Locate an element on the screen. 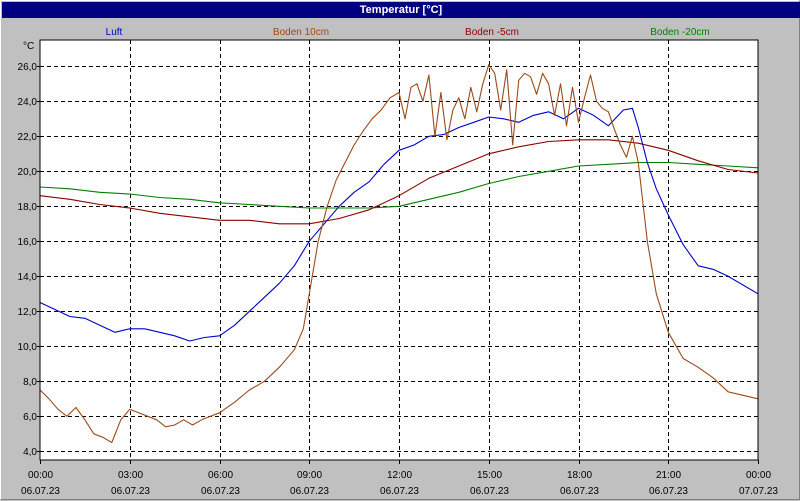  x-tick-time-label: 12:00 is located at coordinates (399, 475).